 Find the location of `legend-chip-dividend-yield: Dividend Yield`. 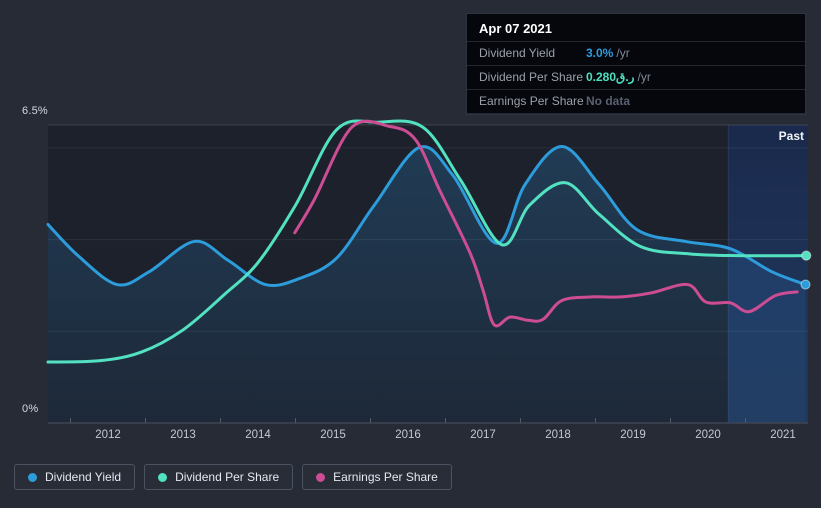

legend-chip-dividend-yield: Dividend Yield is located at coordinates (75, 477).